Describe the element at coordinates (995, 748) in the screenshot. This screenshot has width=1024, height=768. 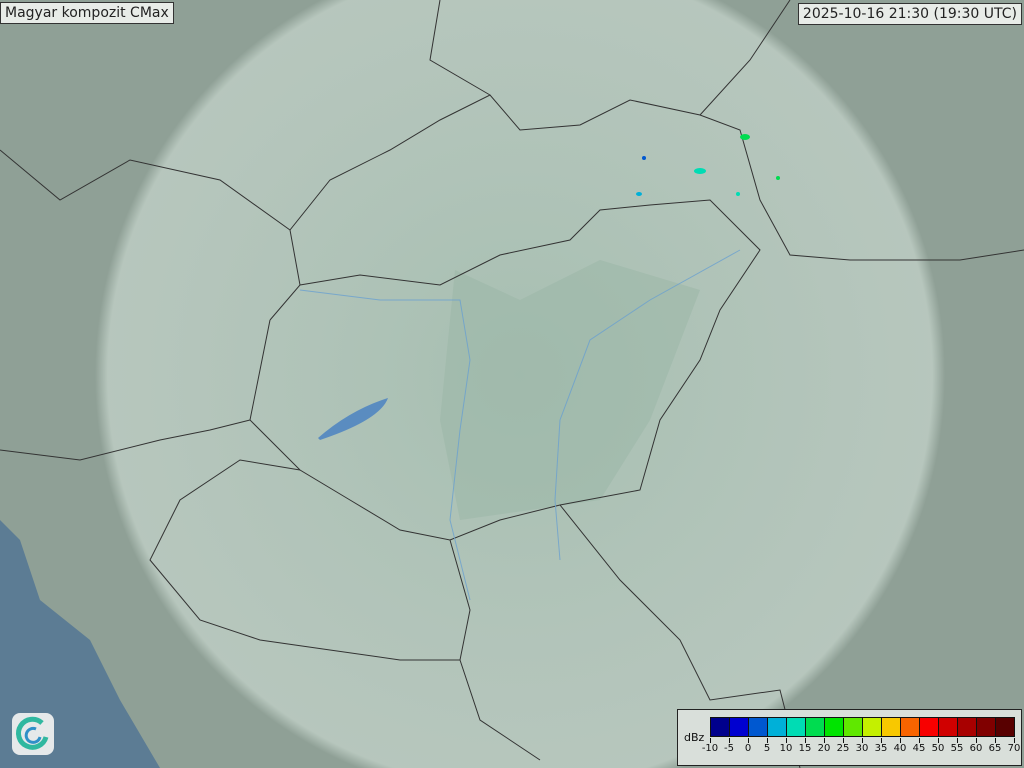
I see `legend-tick-label: 65` at that location.